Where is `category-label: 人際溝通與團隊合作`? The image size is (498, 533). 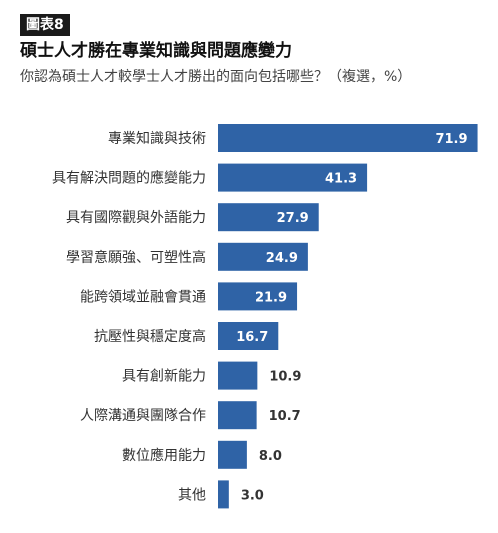
category-label: 人際溝通與團隊合作 is located at coordinates (143, 416).